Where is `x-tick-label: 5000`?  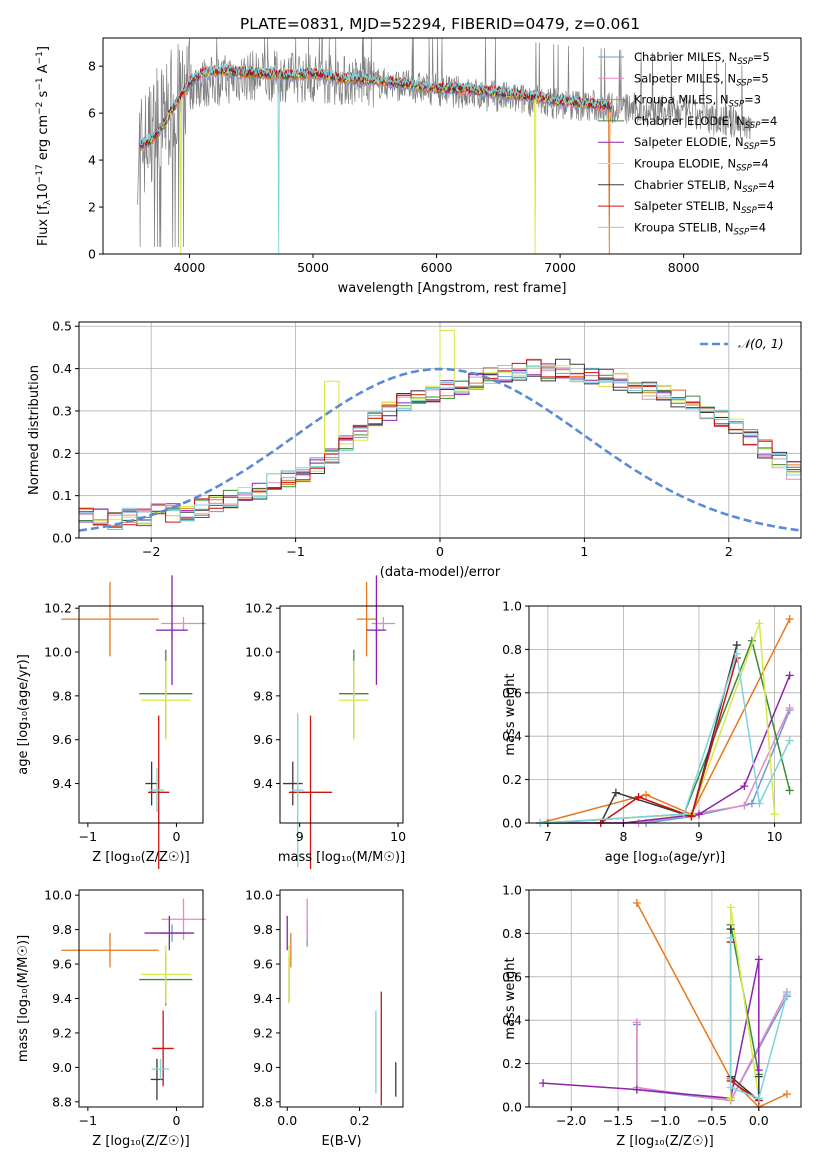 x-tick-label: 5000 is located at coordinates (313, 267).